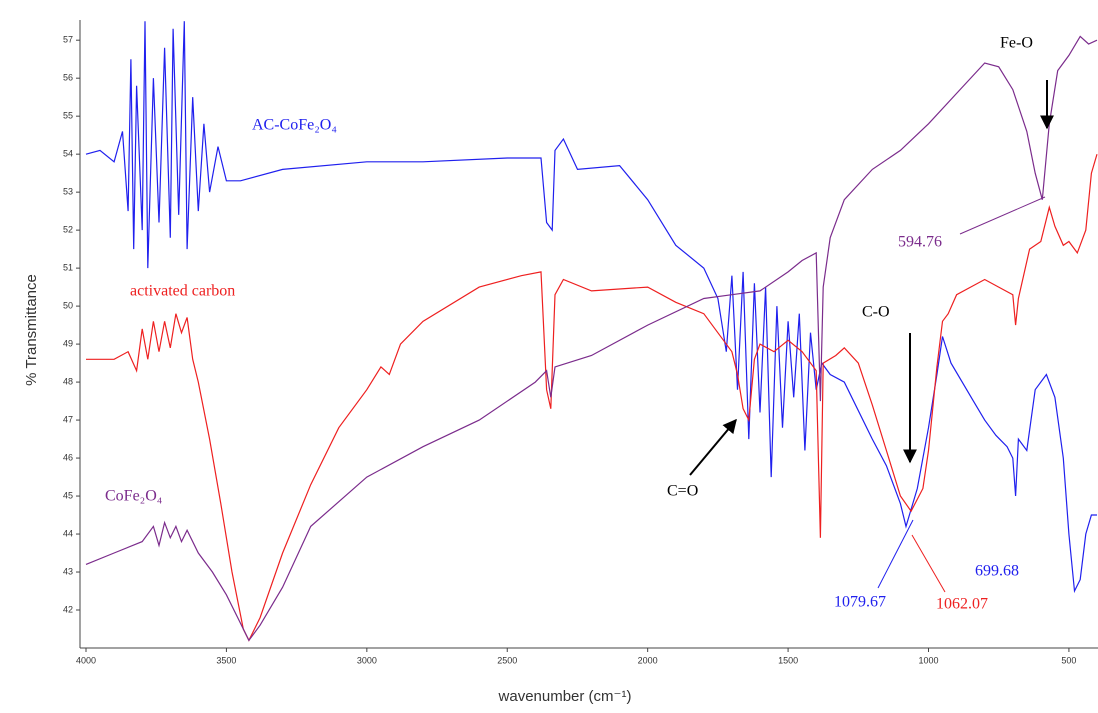 The image size is (1098, 713). What do you see at coordinates (682, 491) in the screenshot?
I see `annotation: C=O` at bounding box center [682, 491].